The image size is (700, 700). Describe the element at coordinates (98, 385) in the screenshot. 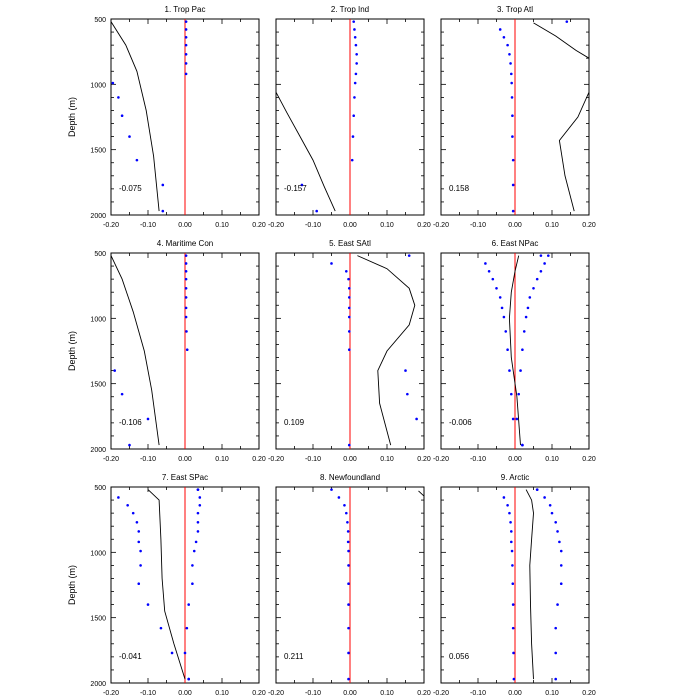

I see `y-tick-label: 1500` at that location.